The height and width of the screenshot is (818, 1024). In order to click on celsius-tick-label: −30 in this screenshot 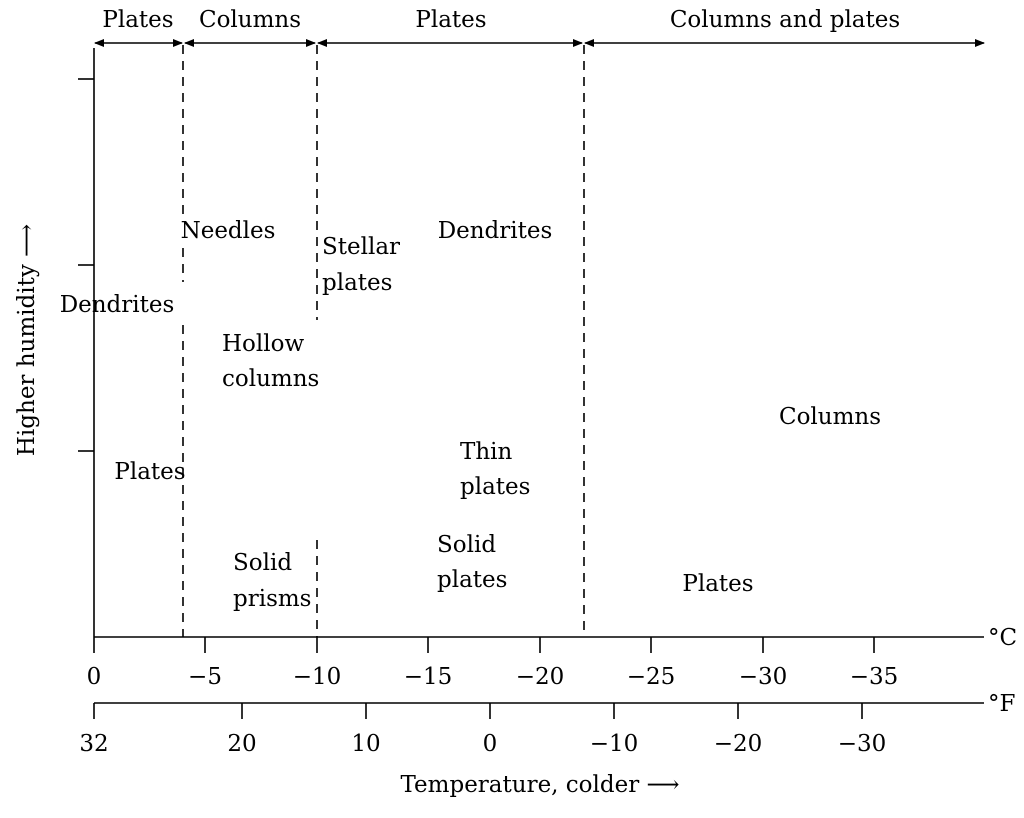, I will do `click(763, 677)`.